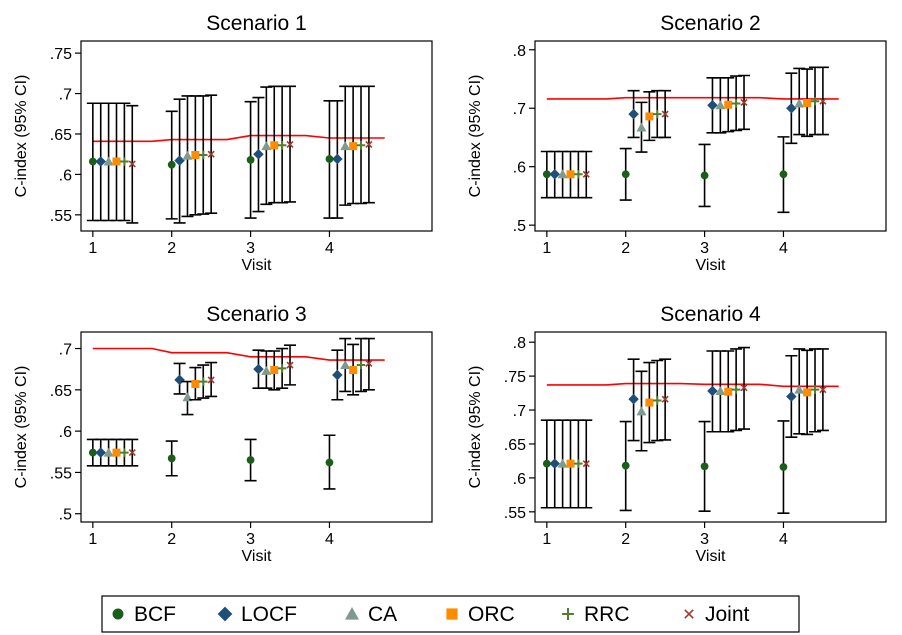 The width and height of the screenshot is (902, 635). I want to click on y-tick-label: .55, so click(61, 216).